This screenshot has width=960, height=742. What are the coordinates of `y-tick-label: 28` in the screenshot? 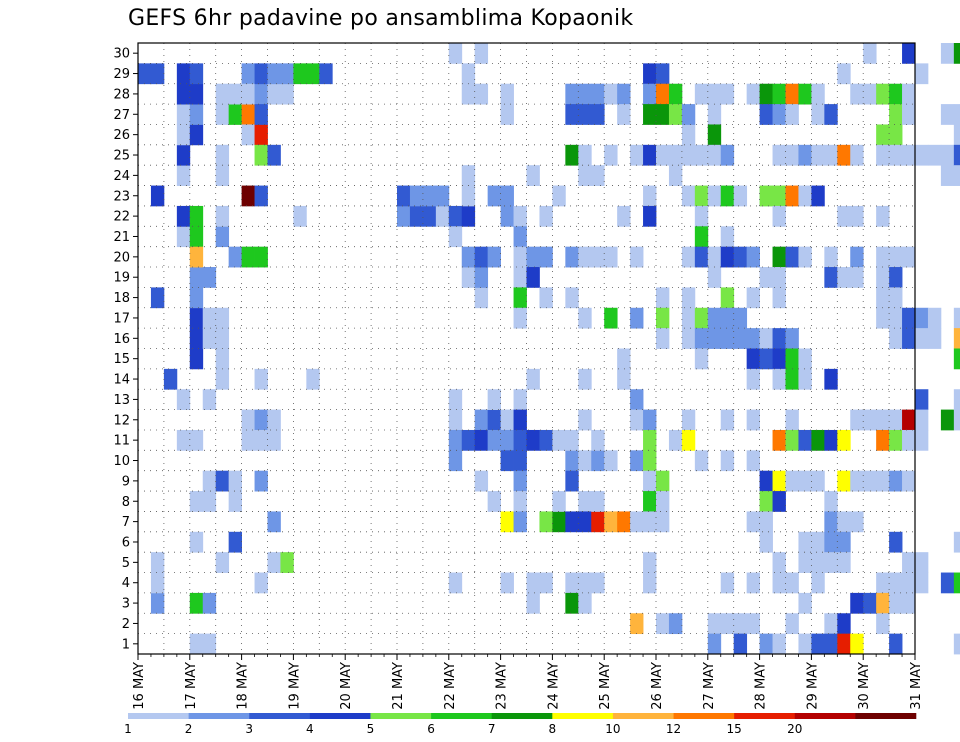 It's located at (121, 94).